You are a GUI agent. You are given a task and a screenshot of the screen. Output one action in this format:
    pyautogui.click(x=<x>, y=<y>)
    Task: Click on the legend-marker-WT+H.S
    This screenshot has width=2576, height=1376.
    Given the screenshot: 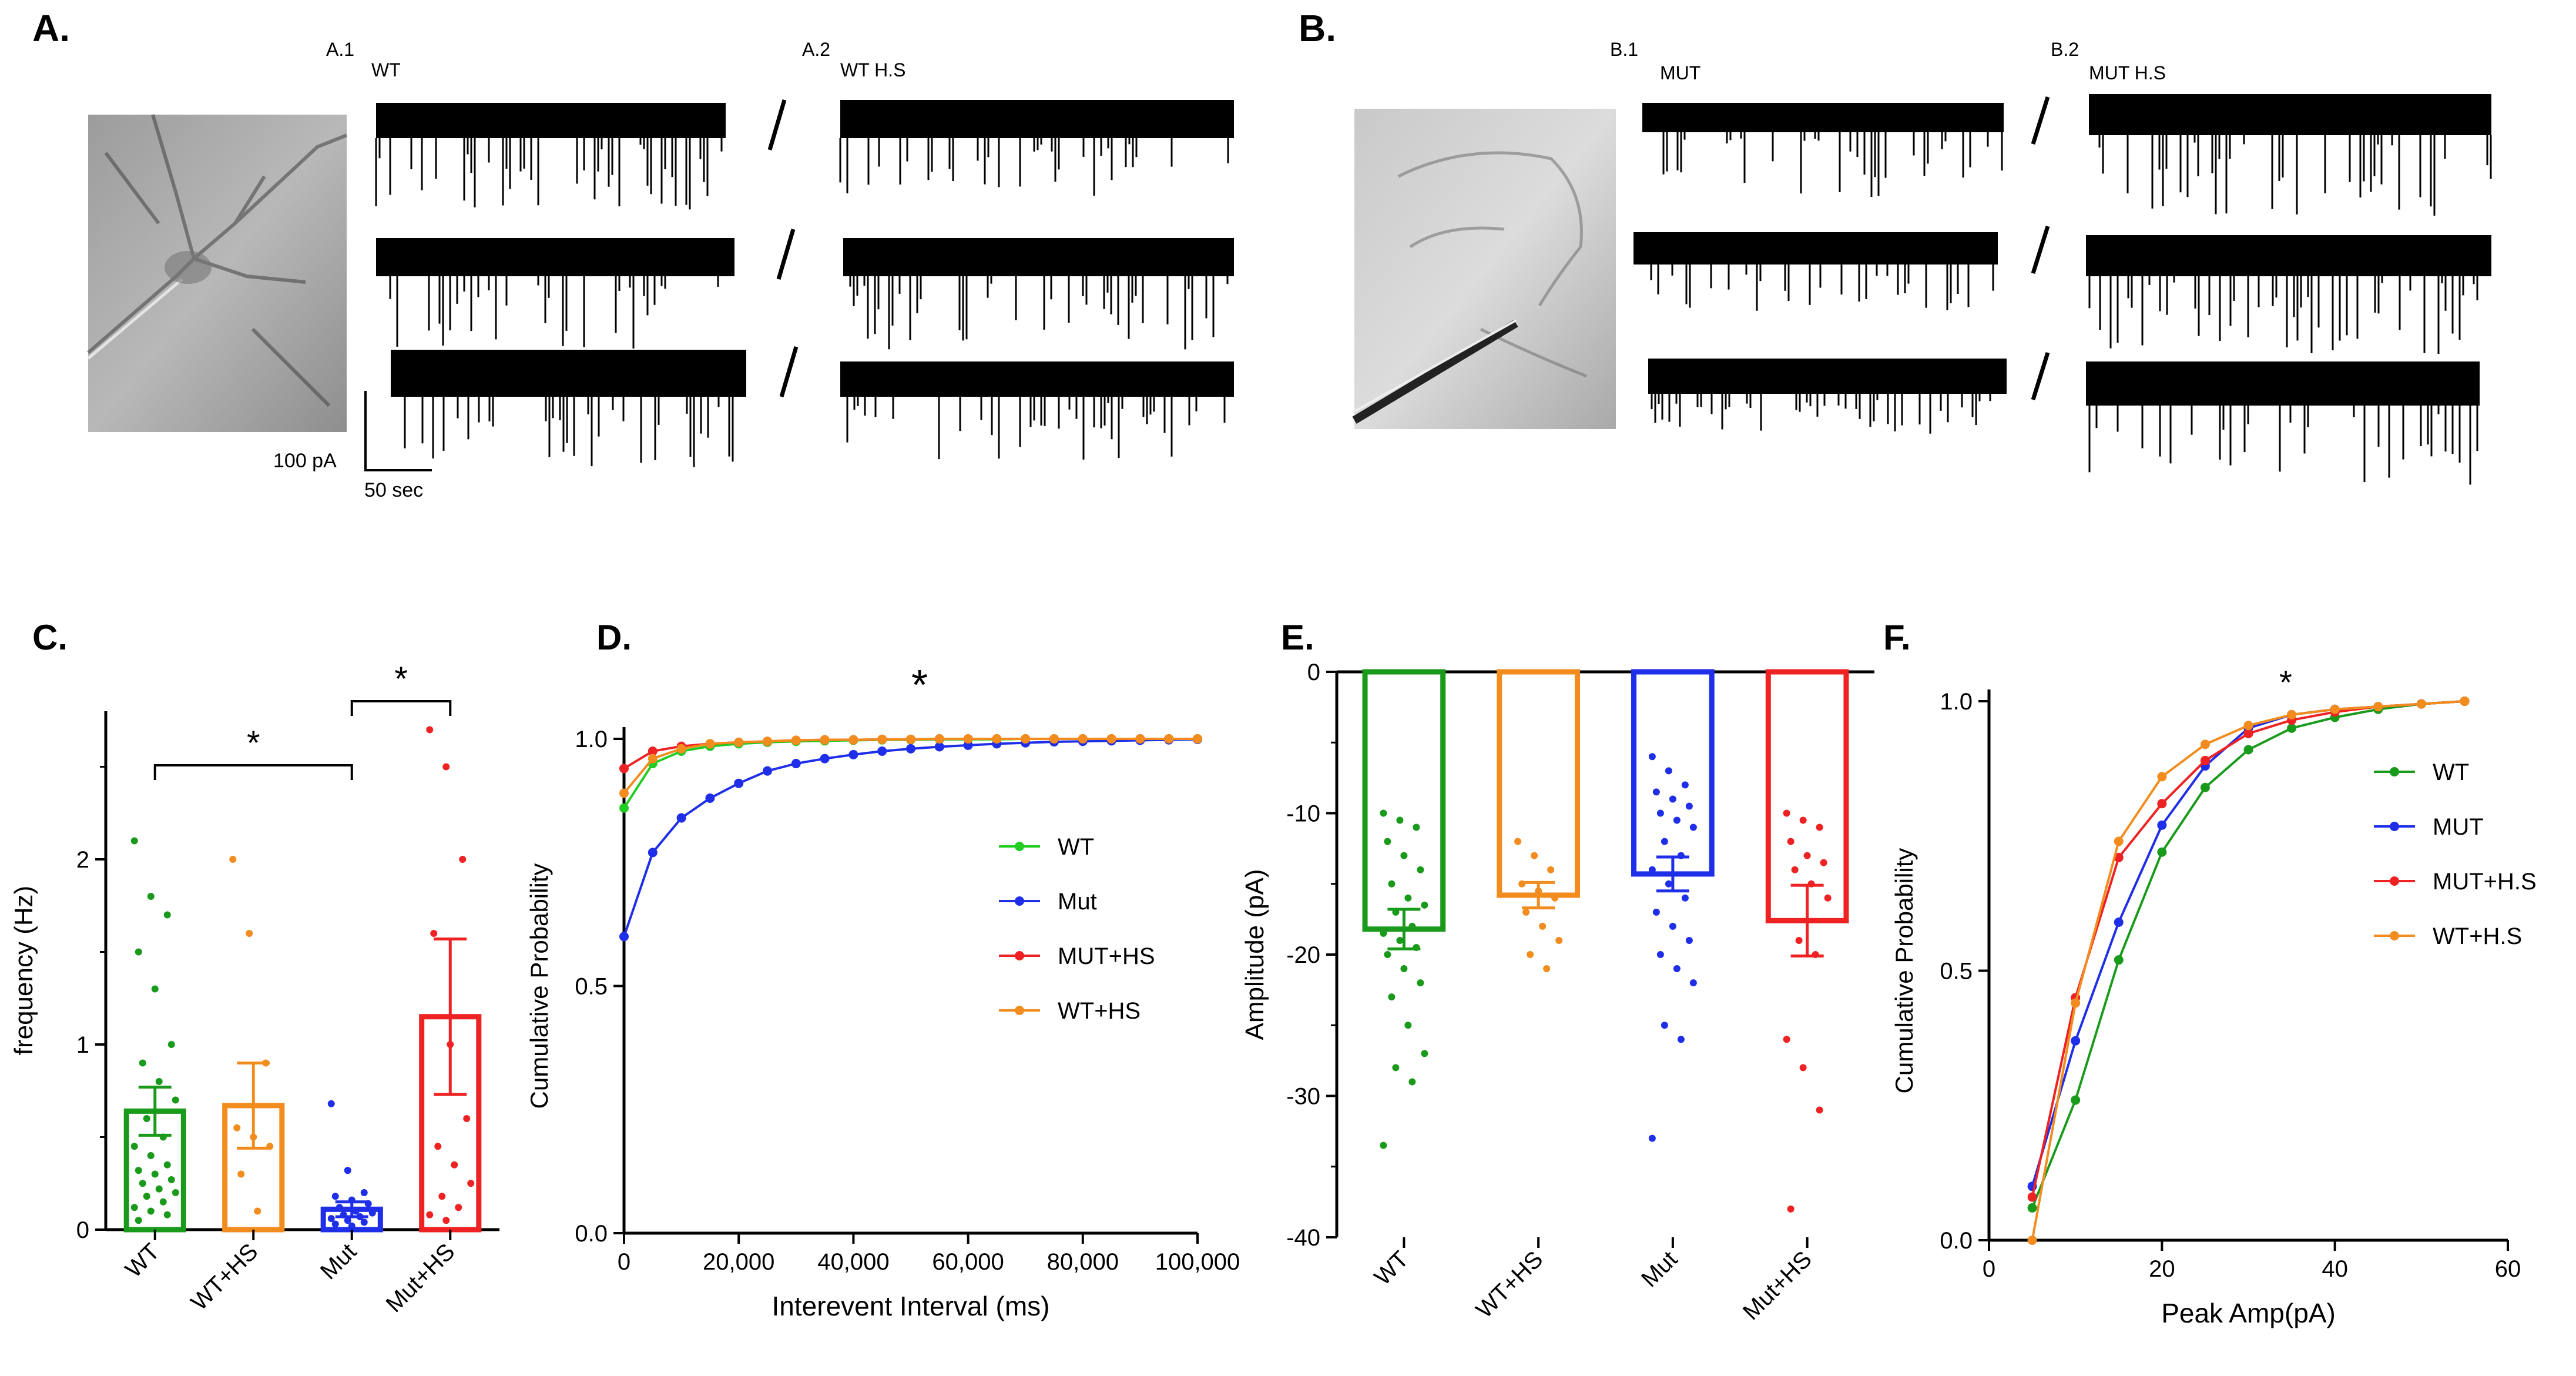 What is the action you would take?
    pyautogui.click(x=2394, y=935)
    